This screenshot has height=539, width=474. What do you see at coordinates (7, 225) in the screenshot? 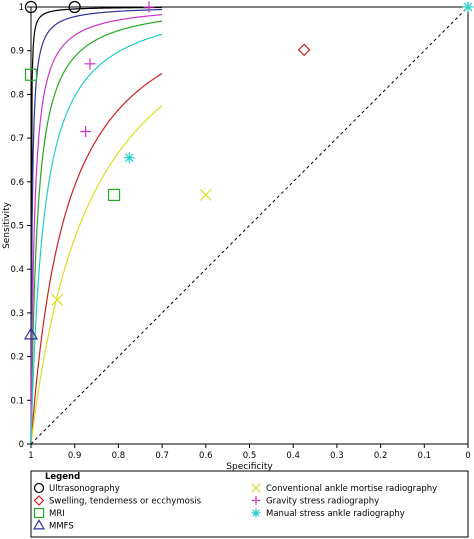
I see `y-axis-label: Sensitivity` at bounding box center [7, 225].